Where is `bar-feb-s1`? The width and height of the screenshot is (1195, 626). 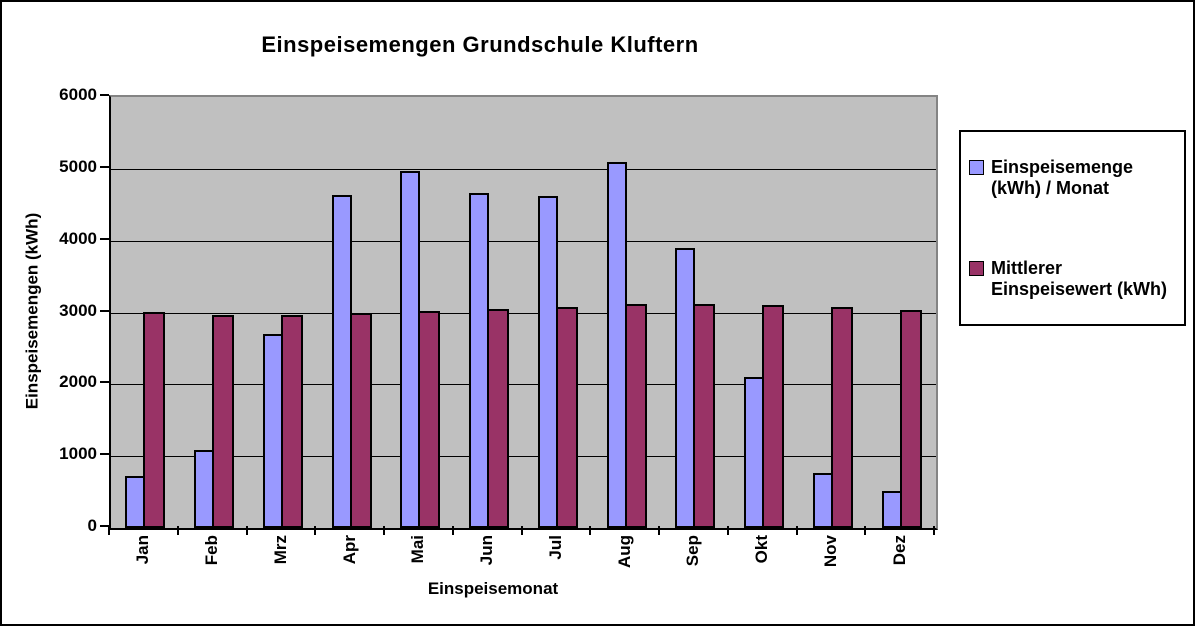
bar-feb-s1 is located at coordinates (204, 489).